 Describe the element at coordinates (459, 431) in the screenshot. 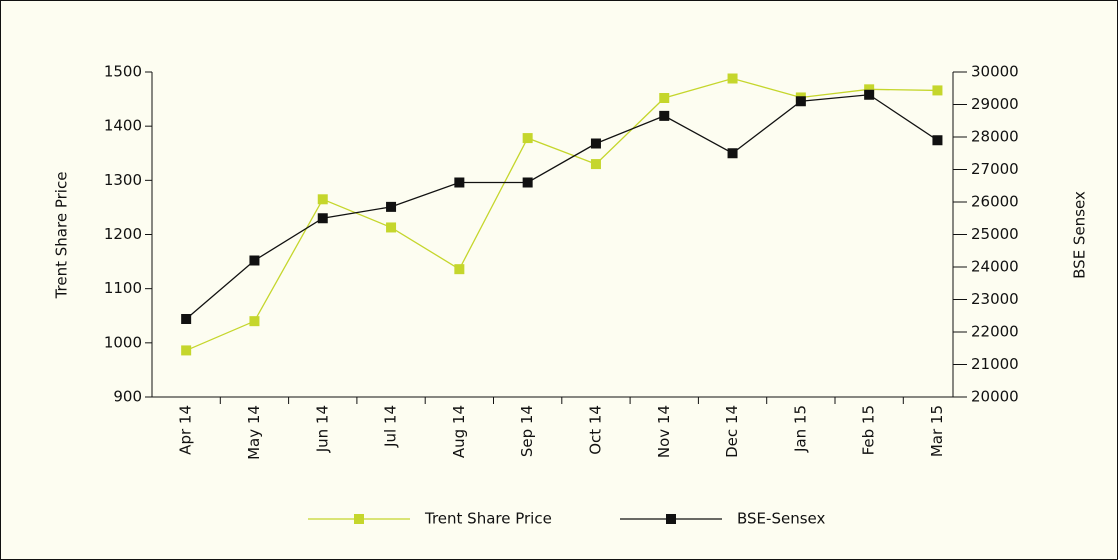

I see `x-tick-label: Aug 14` at that location.